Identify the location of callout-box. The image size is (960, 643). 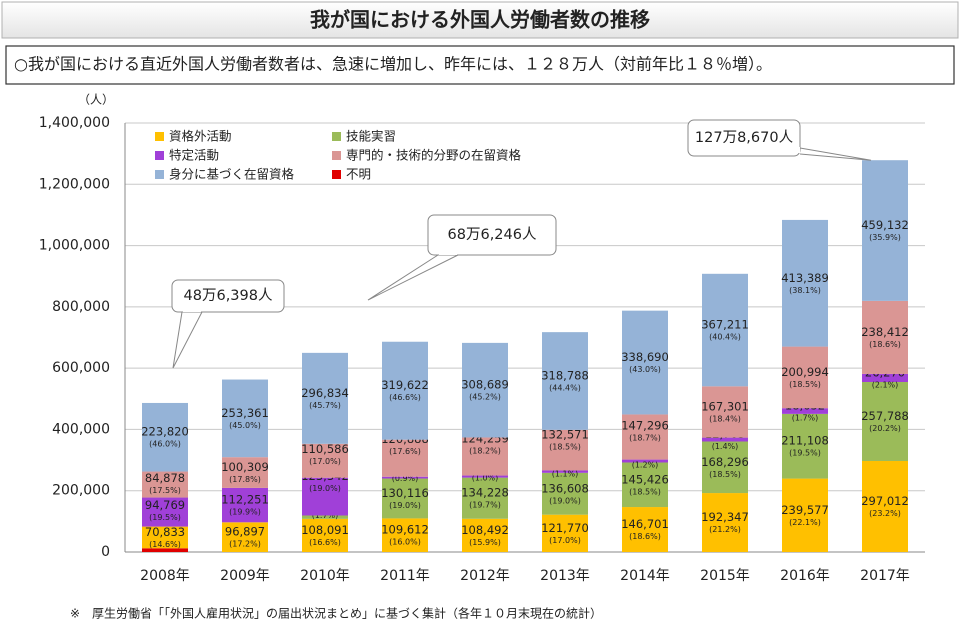
(228, 296).